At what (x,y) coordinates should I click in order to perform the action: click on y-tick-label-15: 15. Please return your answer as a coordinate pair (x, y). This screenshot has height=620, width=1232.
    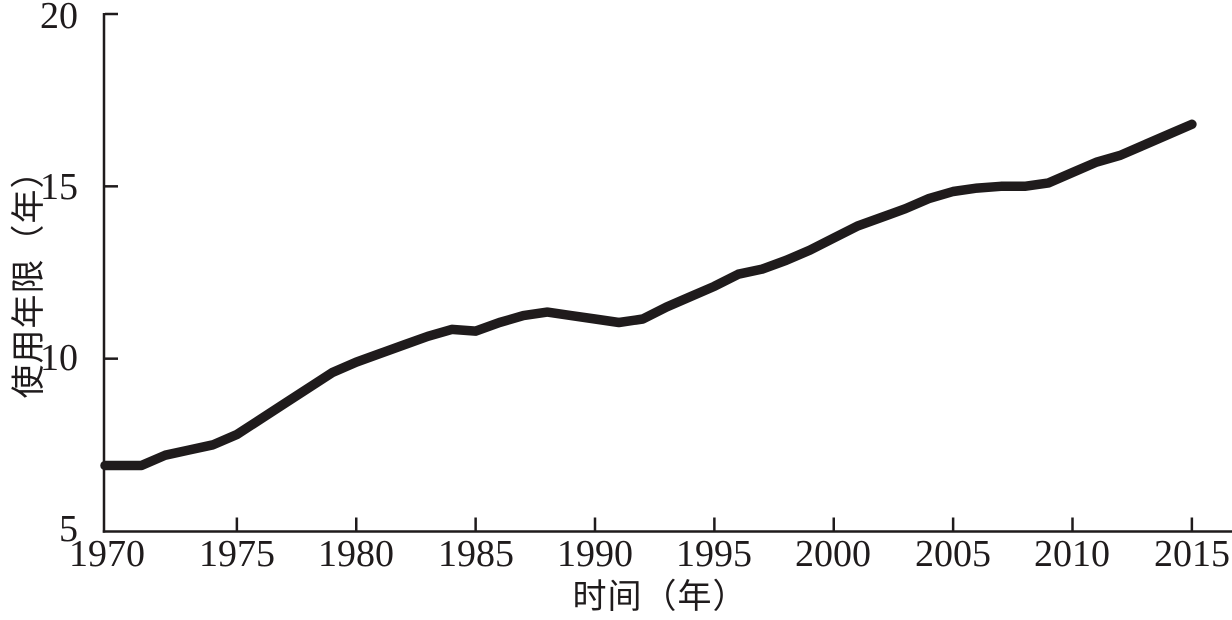
    Looking at the image, I should click on (59, 187).